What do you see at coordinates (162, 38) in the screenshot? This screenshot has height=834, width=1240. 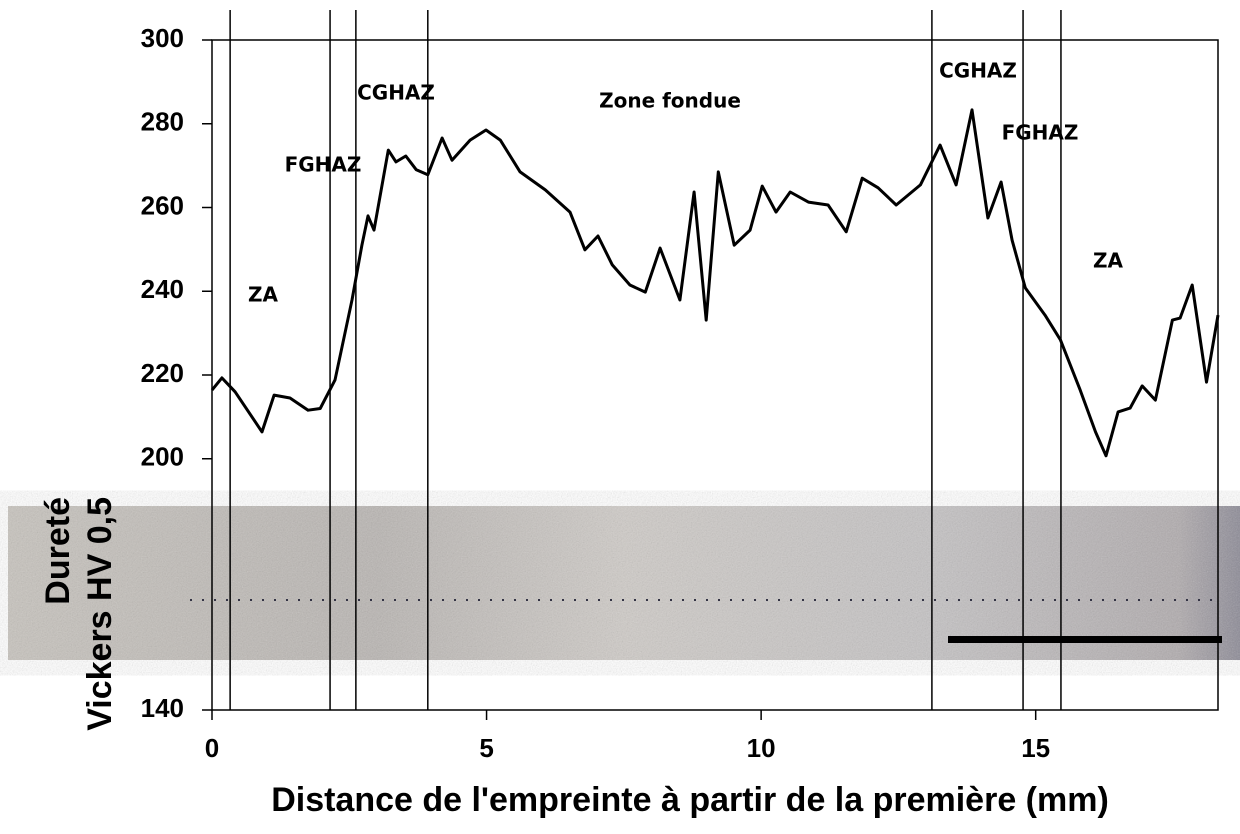 I see `y-tick-label: 300` at bounding box center [162, 38].